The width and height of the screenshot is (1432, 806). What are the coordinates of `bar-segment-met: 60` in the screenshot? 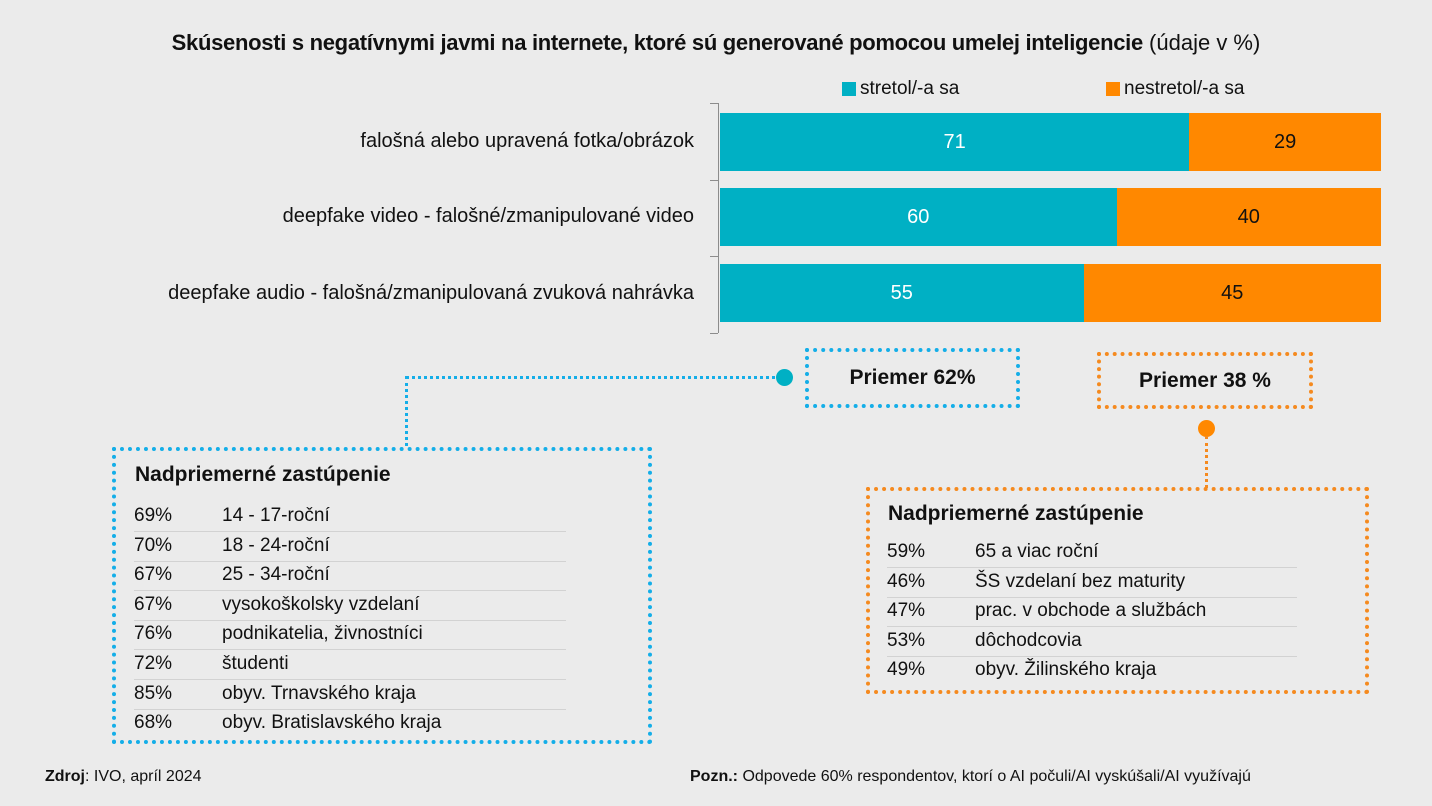 It's located at (918, 217).